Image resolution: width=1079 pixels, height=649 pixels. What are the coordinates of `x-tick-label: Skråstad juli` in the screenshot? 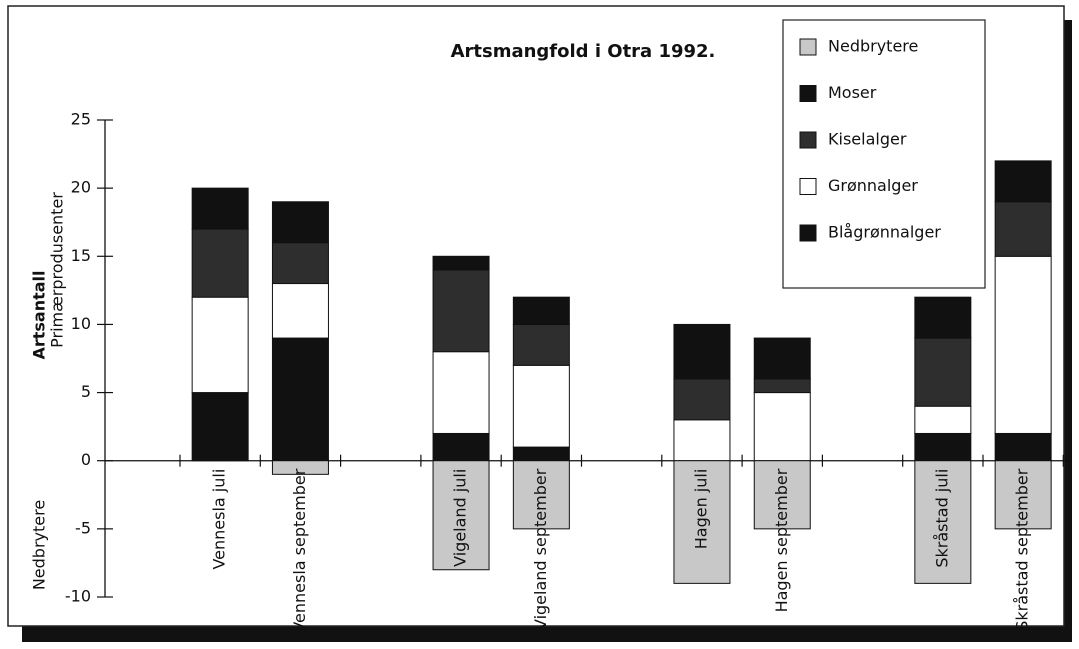 It's located at (941, 518).